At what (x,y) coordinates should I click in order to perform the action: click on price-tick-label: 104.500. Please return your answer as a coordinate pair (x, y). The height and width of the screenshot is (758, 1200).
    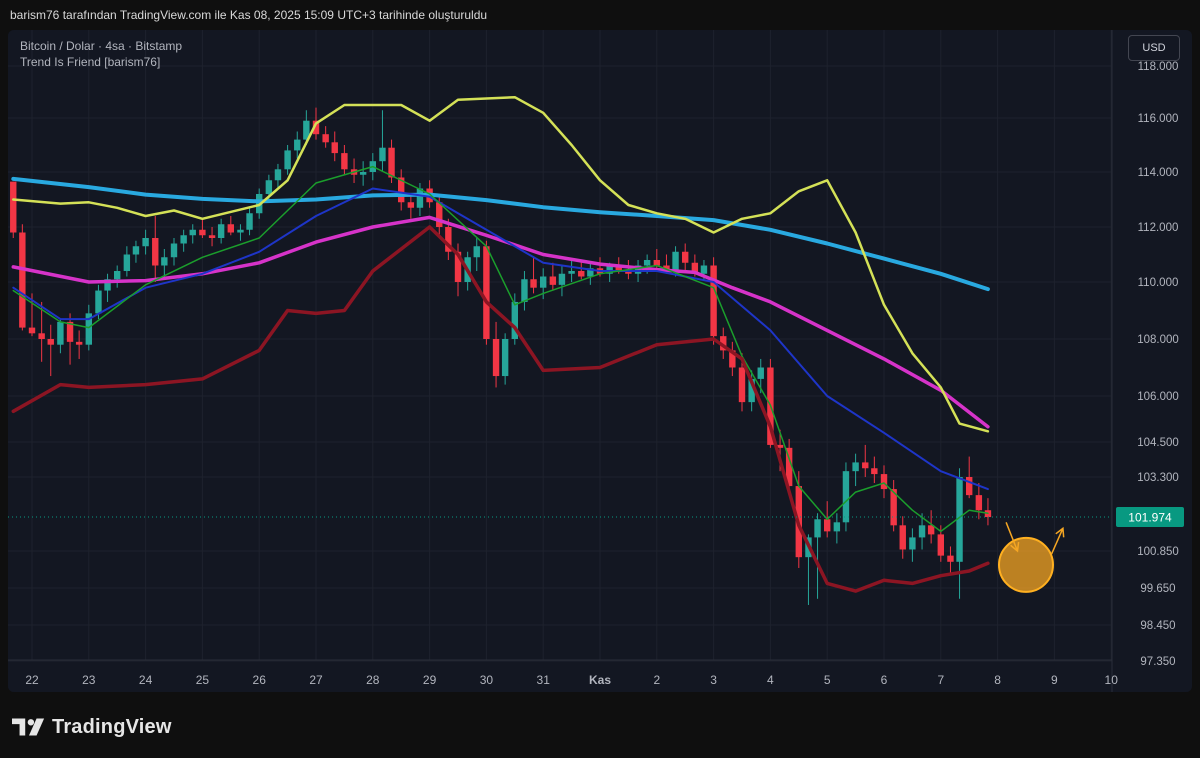
    Looking at the image, I should click on (1158, 443).